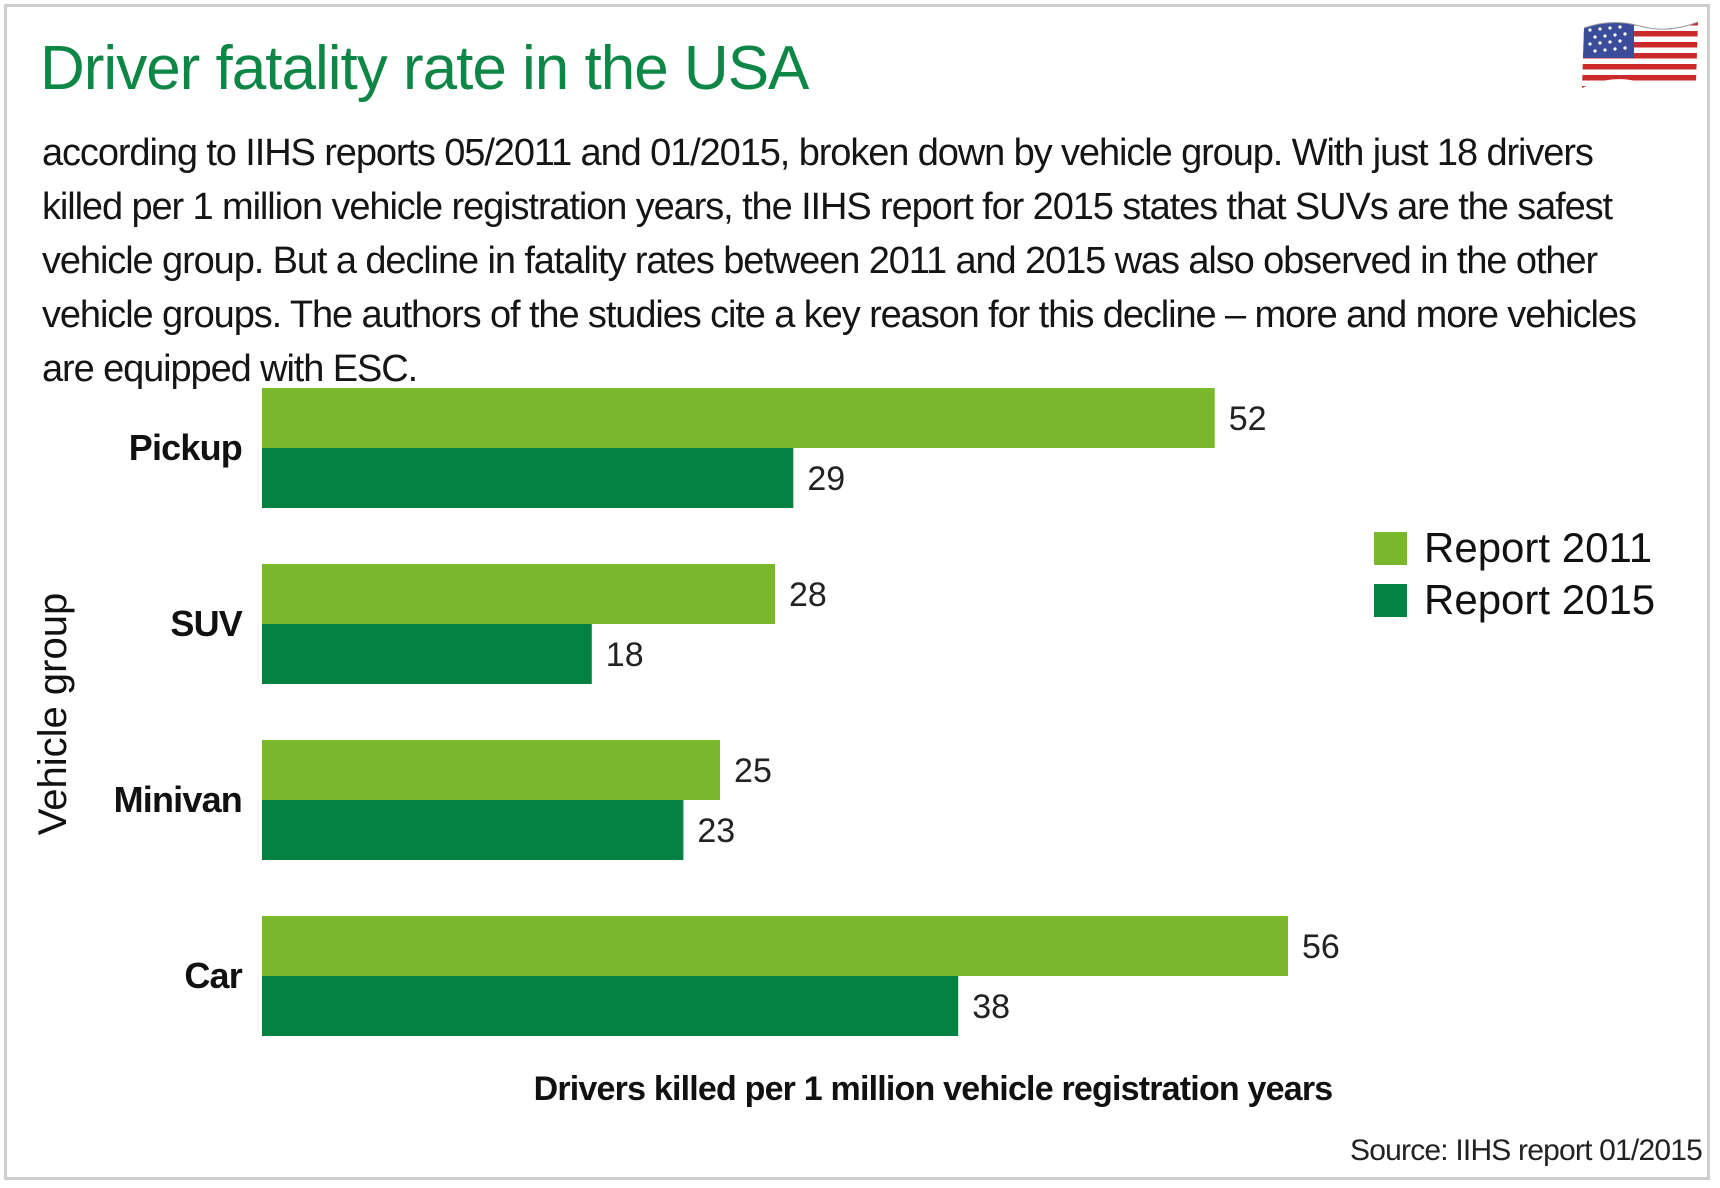 Image resolution: width=1720 pixels, height=1188 pixels. Describe the element at coordinates (213, 975) in the screenshot. I see `category-label-car: Car` at that location.